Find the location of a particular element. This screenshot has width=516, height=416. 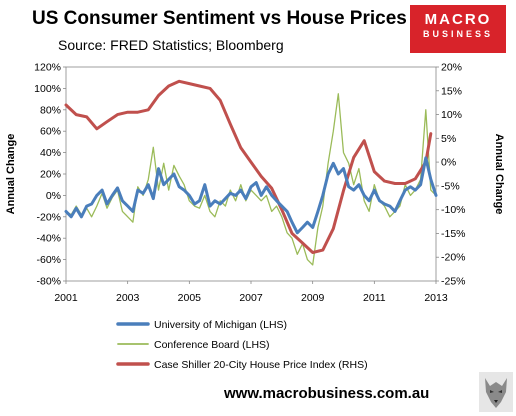

right-axis-tick-label: 5% is located at coordinates (448, 139).